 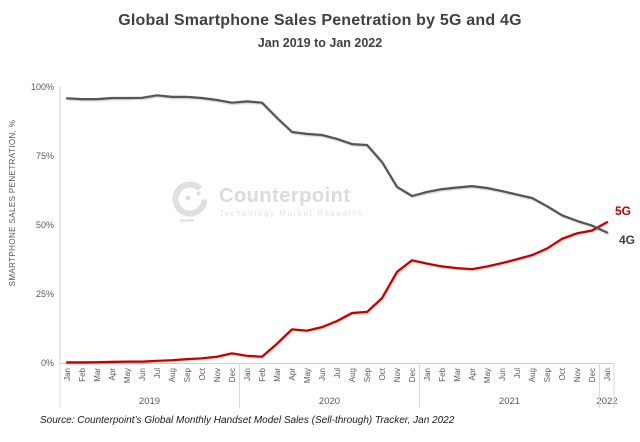 What do you see at coordinates (320, 43) in the screenshot?
I see `chart-subtitle: Jan 2019 to Jan 2022` at bounding box center [320, 43].